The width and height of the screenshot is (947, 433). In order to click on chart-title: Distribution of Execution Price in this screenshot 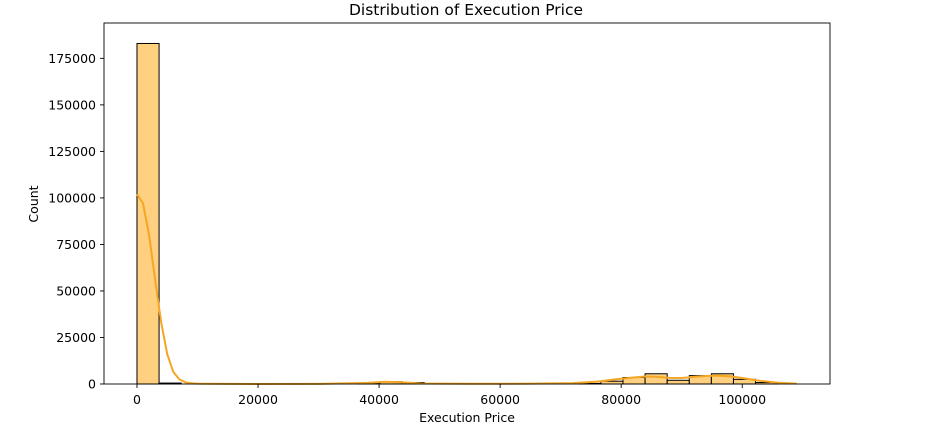, I will do `click(466, 10)`.